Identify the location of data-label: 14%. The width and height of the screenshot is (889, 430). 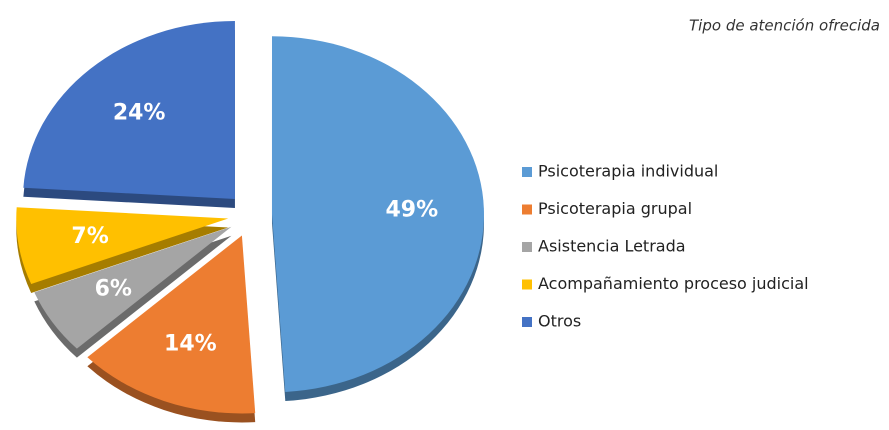
(190, 344).